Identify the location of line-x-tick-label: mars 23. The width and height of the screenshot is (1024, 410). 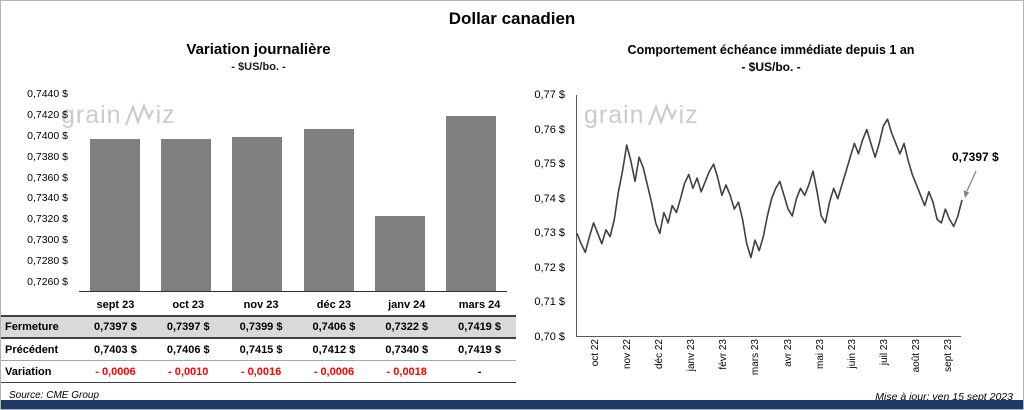
(756, 357).